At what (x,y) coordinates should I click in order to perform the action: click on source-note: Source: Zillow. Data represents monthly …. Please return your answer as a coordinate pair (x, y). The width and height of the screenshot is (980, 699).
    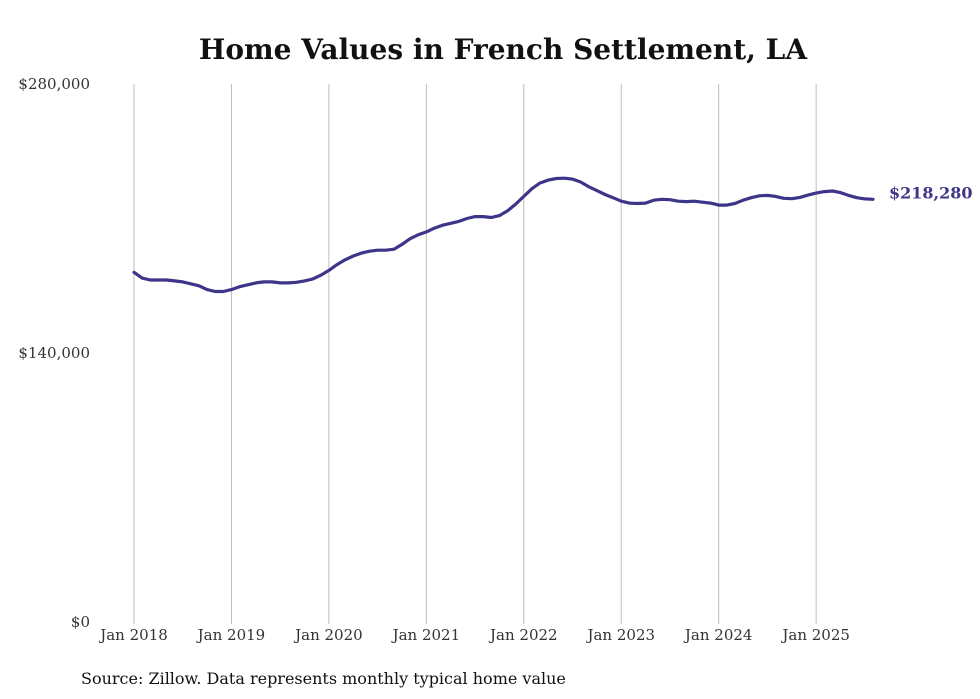
    Looking at the image, I should click on (323, 678).